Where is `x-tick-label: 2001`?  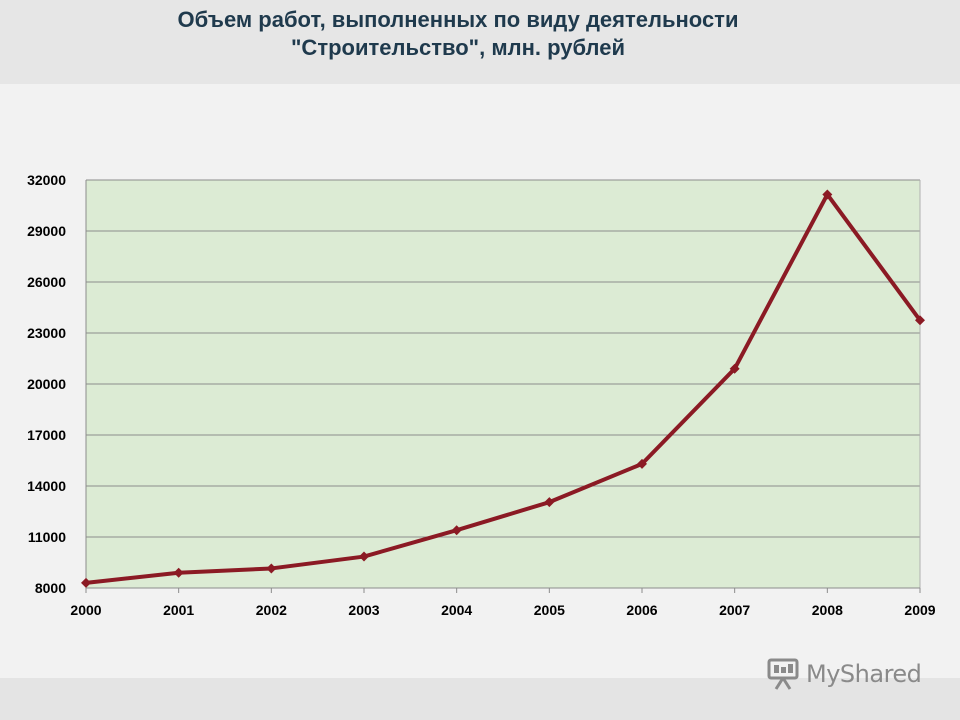
x-tick-label: 2001 is located at coordinates (178, 610).